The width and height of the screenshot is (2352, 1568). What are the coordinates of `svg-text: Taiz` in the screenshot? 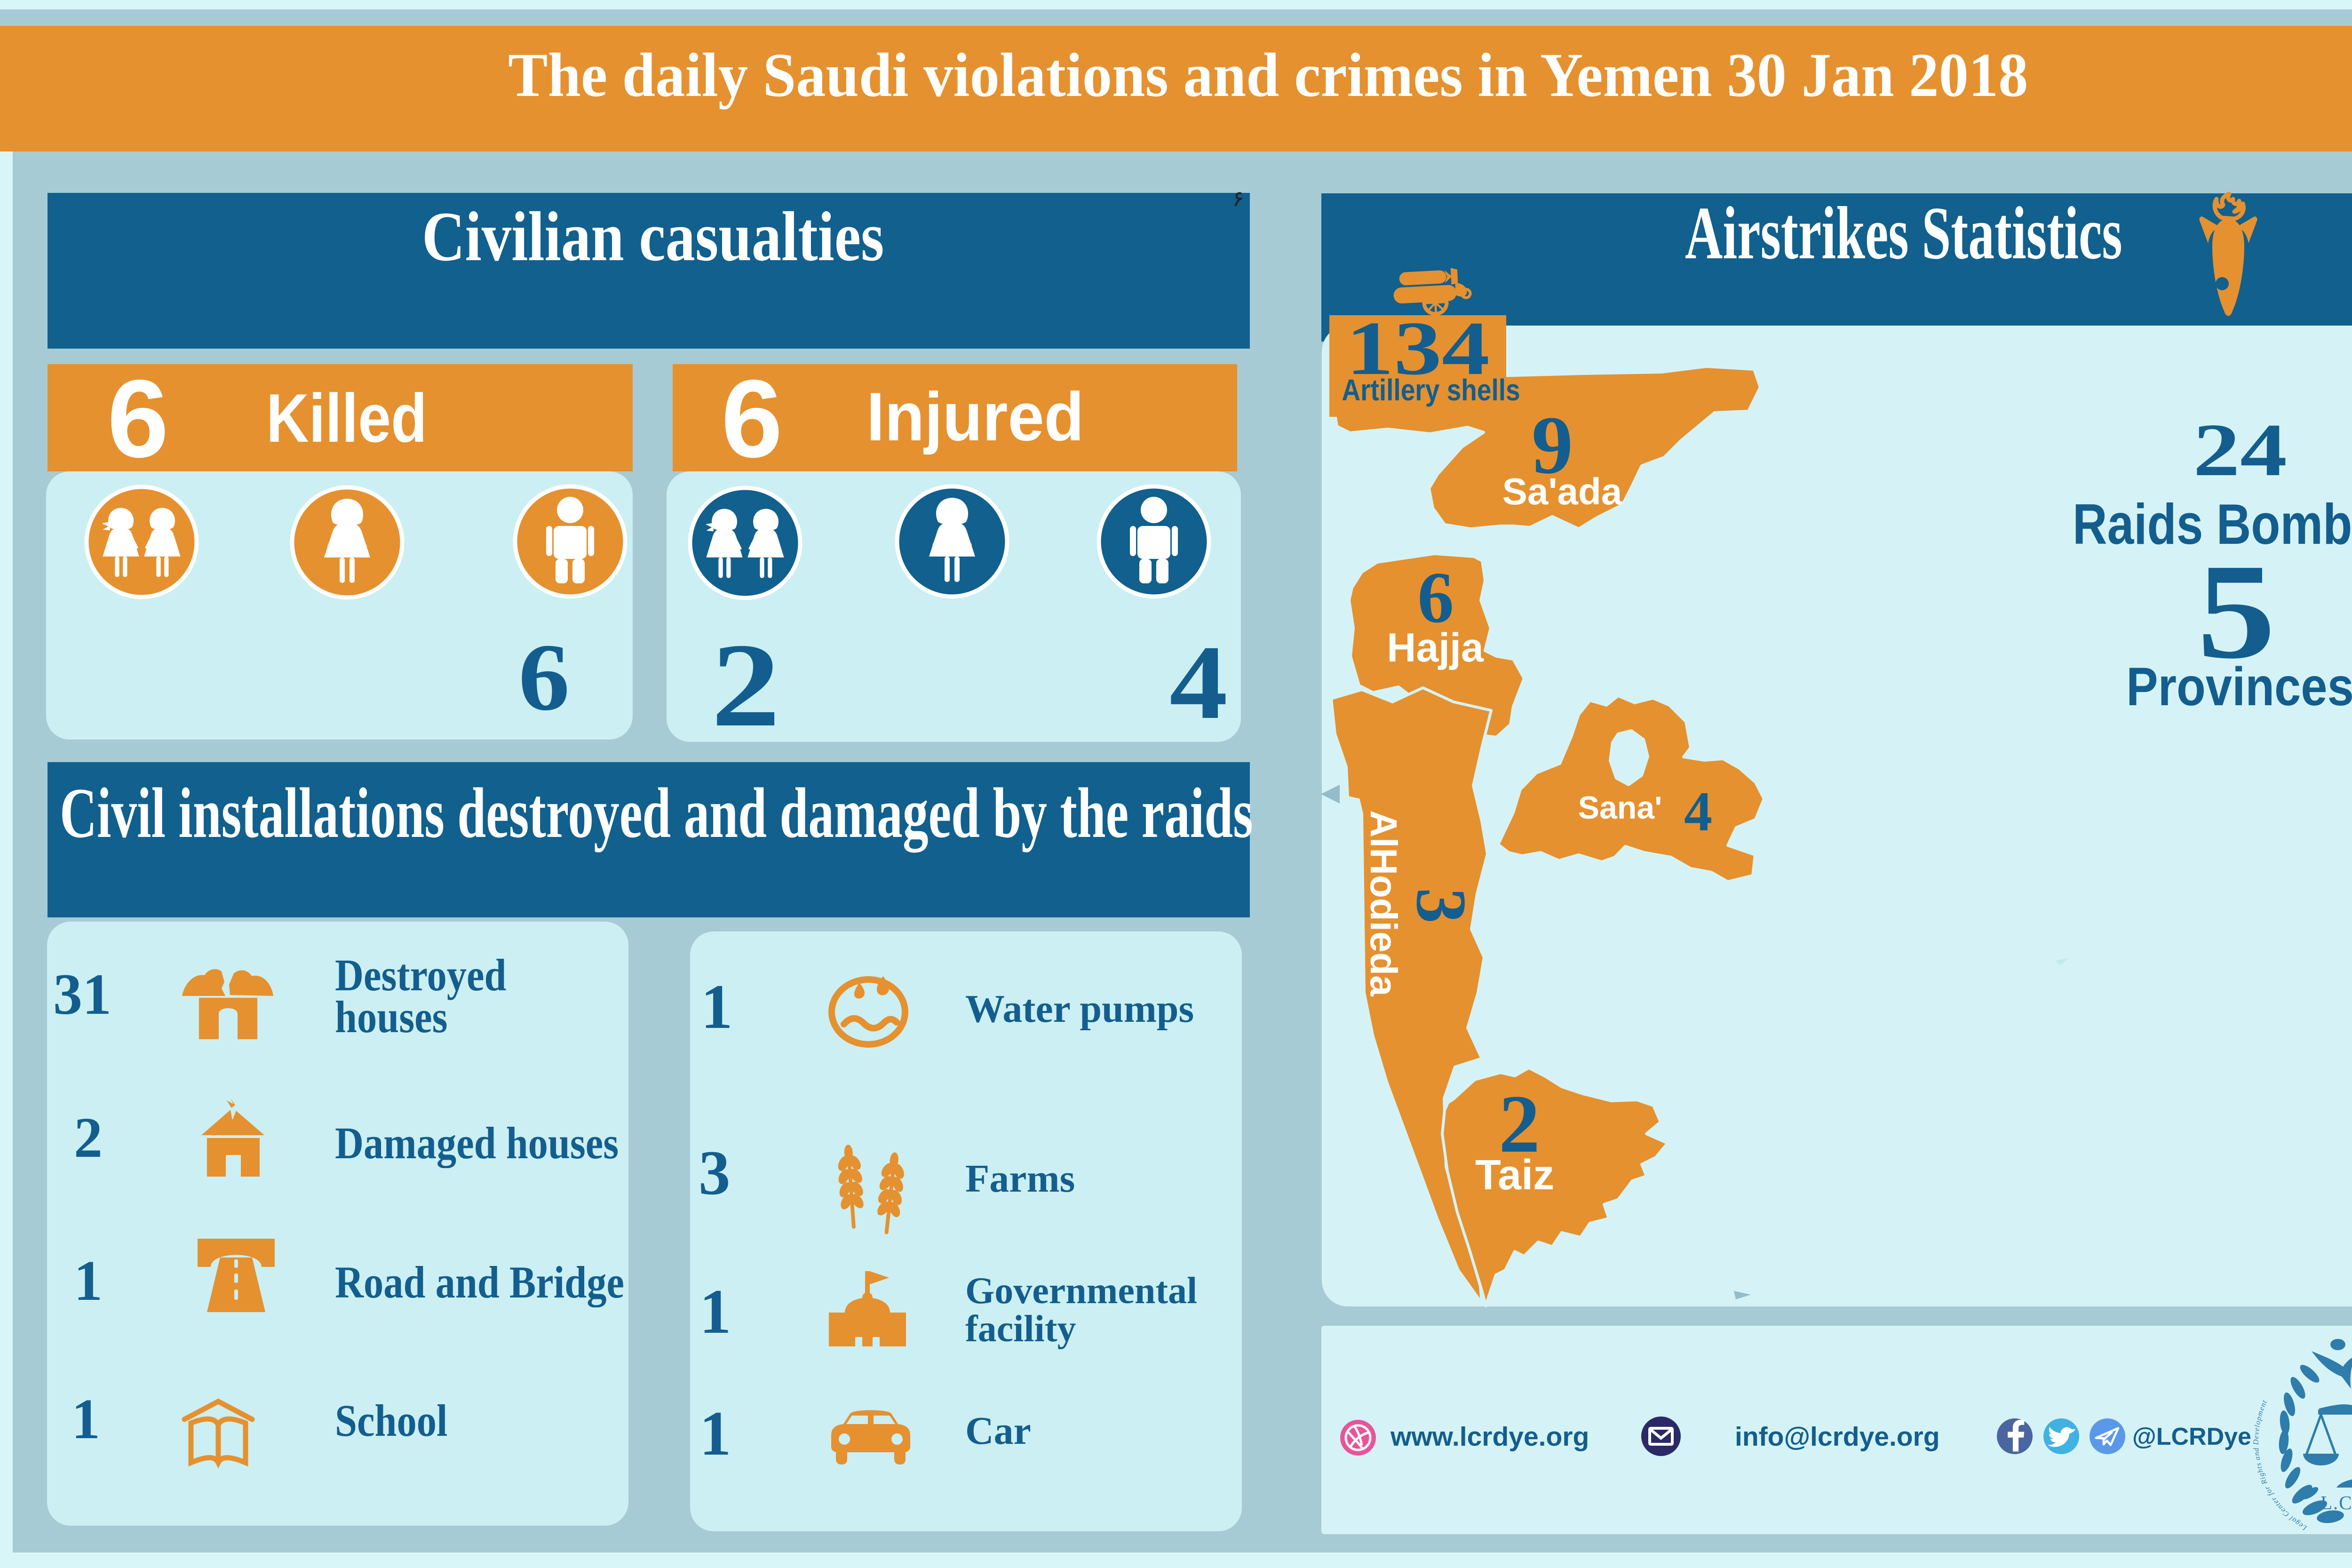 It's located at (1514, 1175).